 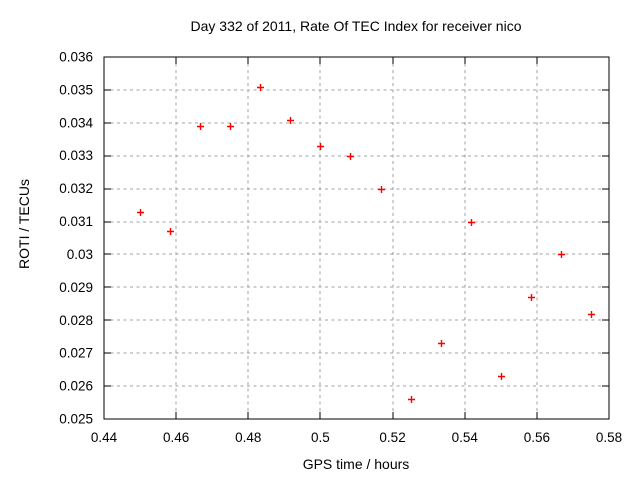 I want to click on x-tick-label: 0.44, so click(x=104, y=437).